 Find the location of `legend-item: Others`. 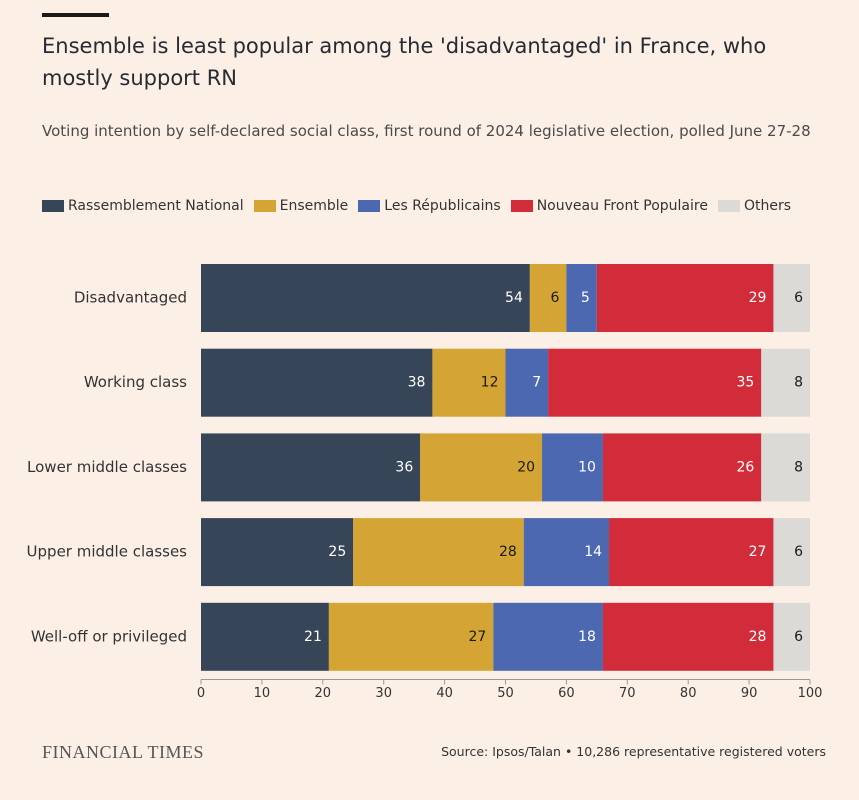

legend-item: Others is located at coordinates (754, 206).